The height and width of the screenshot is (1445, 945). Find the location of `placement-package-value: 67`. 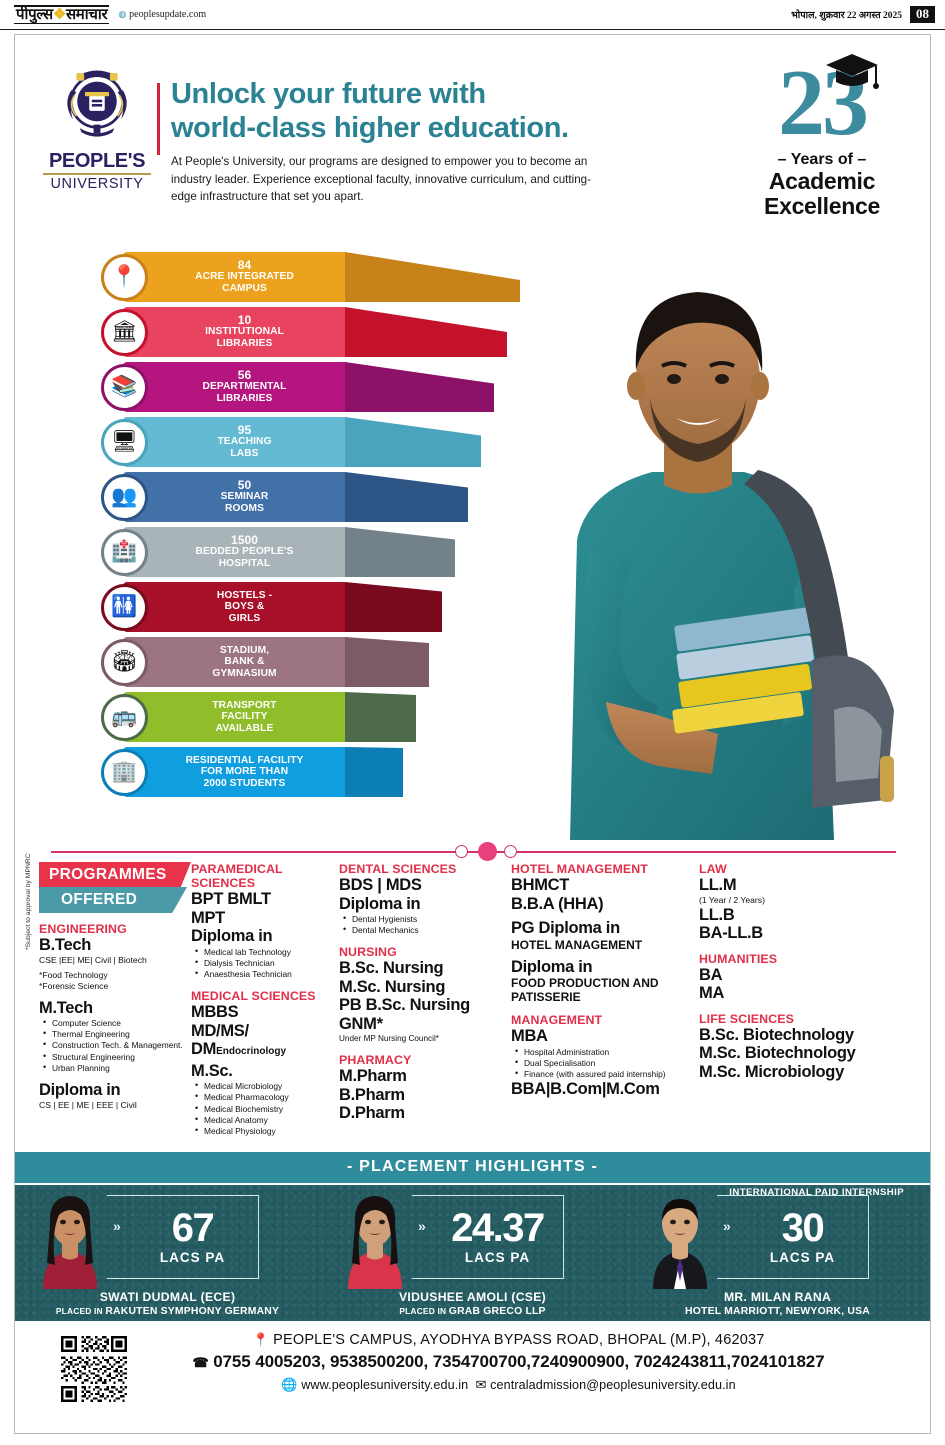

placement-package-value: 67 is located at coordinates (193, 1228).